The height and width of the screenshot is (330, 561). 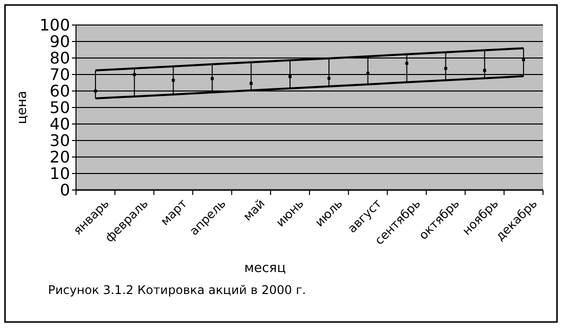 I want to click on y-tick-label: 0, so click(x=65, y=190).